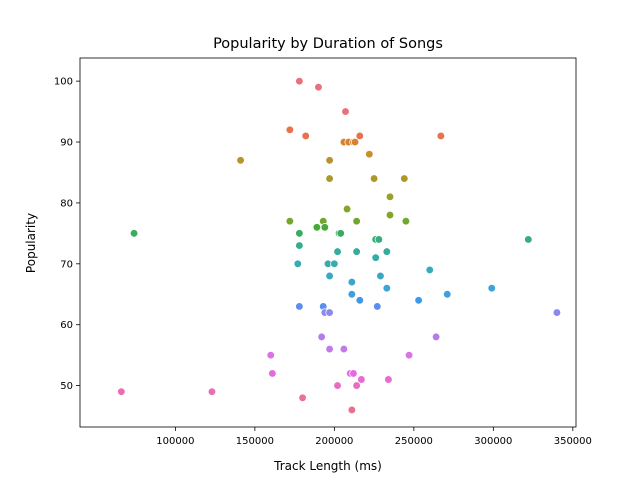 This screenshot has width=640, height=480. What do you see at coordinates (63, 82) in the screenshot?
I see `y-tick-label: 100` at bounding box center [63, 82].